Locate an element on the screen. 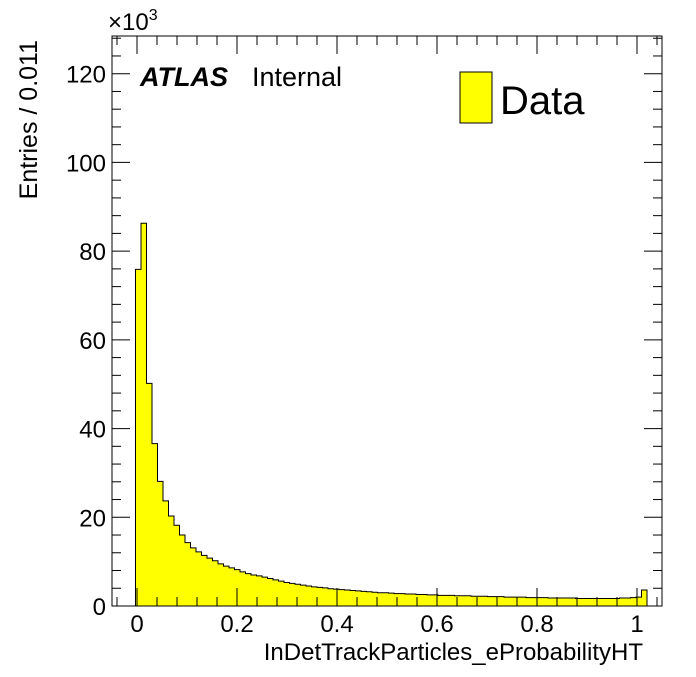 Image resolution: width=696 pixels, height=677 pixels. atlas-label: ATLAS is located at coordinates (183, 77).